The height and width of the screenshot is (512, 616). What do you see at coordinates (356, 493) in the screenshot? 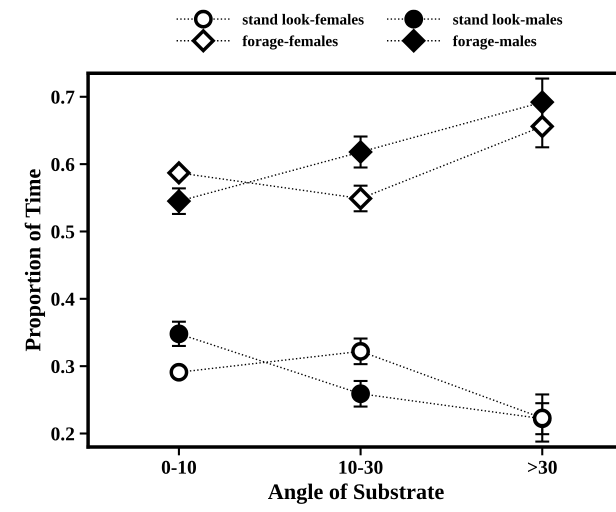
I see `x-axis-title: Angle of Substrate` at bounding box center [356, 493].